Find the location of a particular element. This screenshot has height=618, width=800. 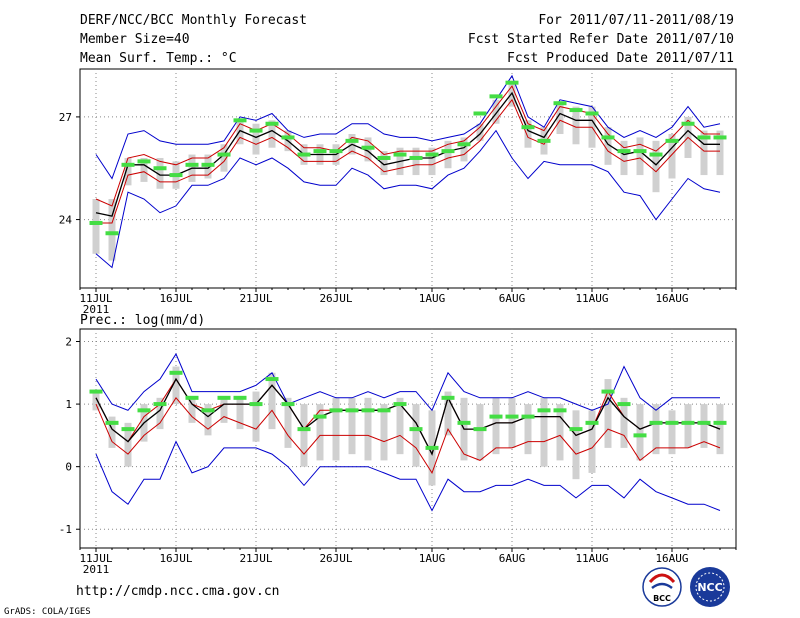

temp-x-tick-label: 21JUL is located at coordinates (255, 298).